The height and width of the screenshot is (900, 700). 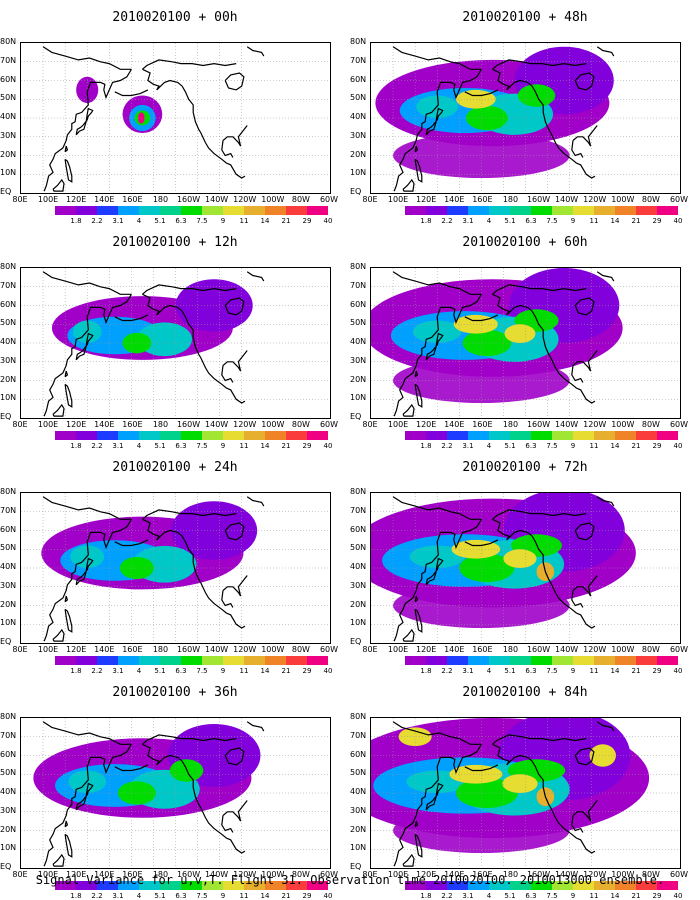 What do you see at coordinates (8, 360) in the screenshot?
I see `latitude-label: 30N` at bounding box center [8, 360].